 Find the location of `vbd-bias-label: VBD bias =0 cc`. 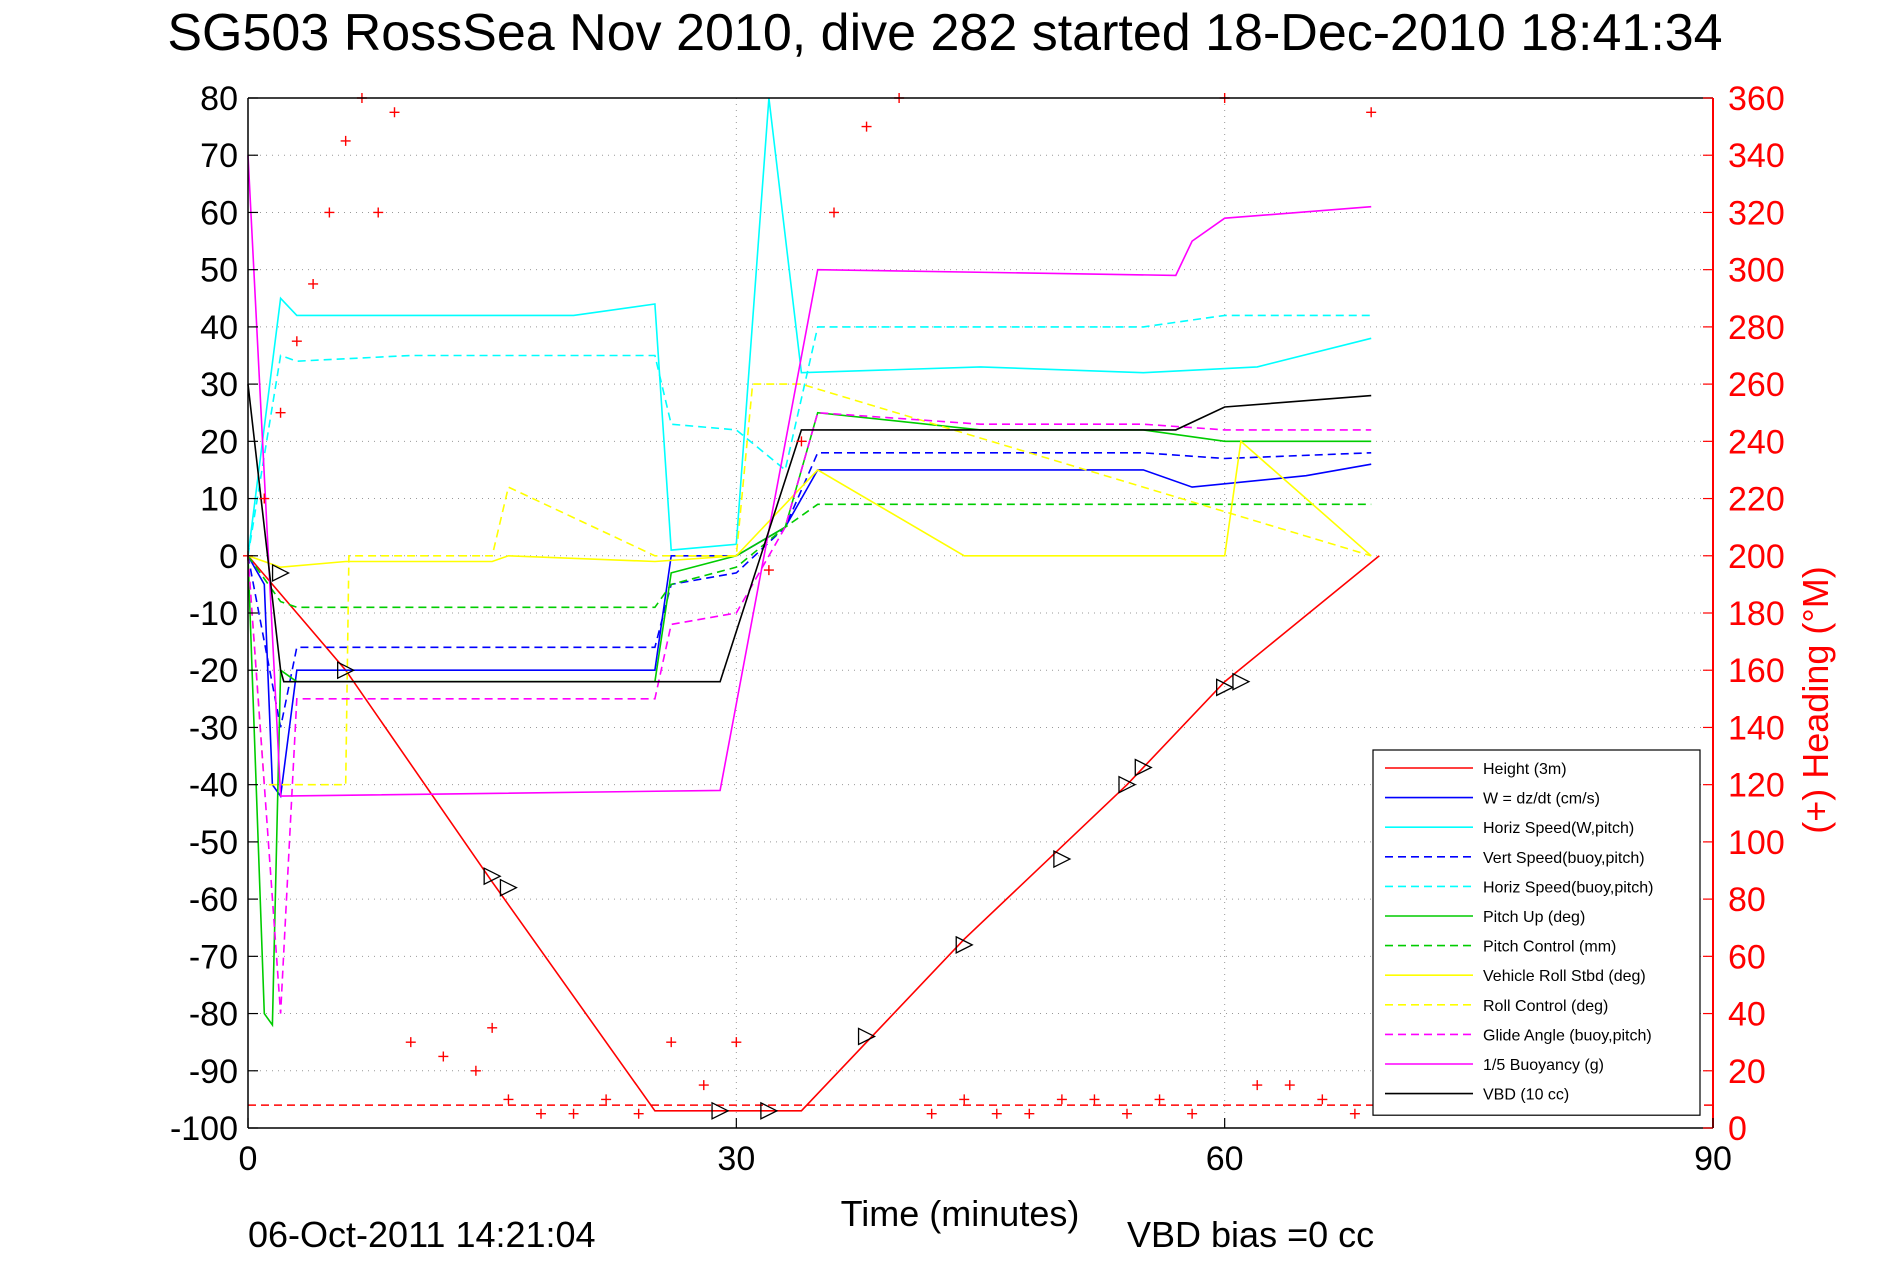

vbd-bias-label: VBD bias =0 cc is located at coordinates (1250, 1234).